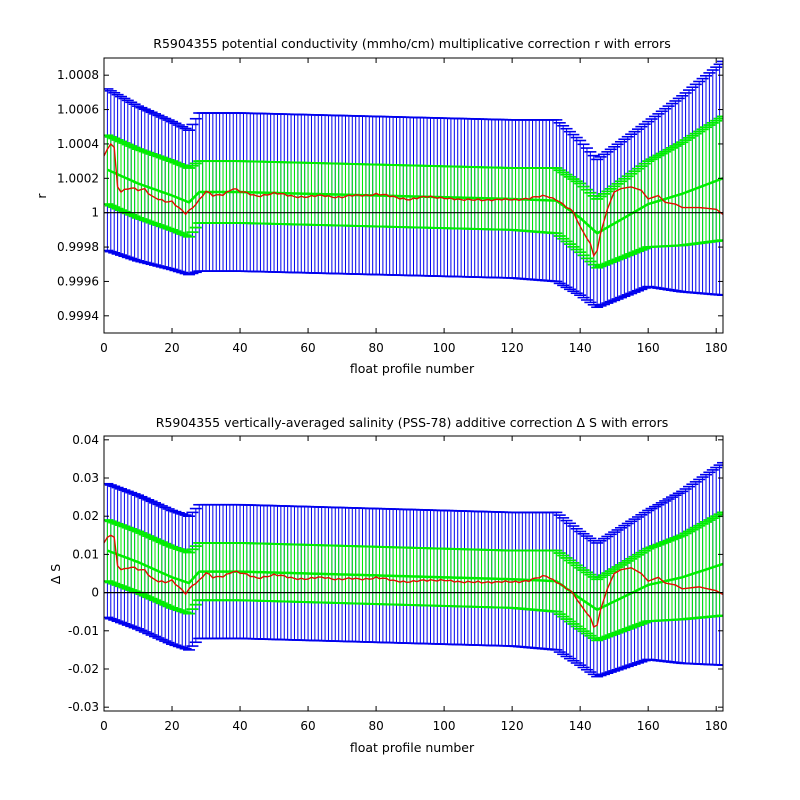 This screenshot has width=800, height=800. What do you see at coordinates (78, 316) in the screenshot?
I see `y-tick-label: 0.9994` at bounding box center [78, 316].